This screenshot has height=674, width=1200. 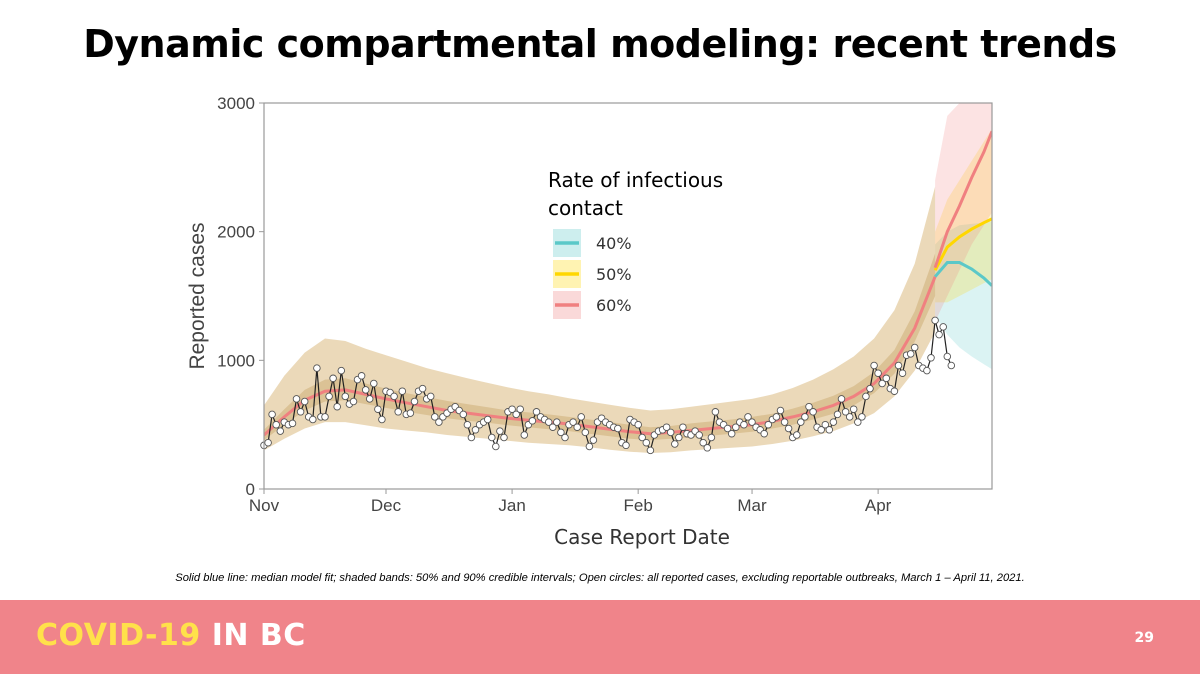 What do you see at coordinates (878, 505) in the screenshot?
I see `x-tick-label: Apr` at bounding box center [878, 505].